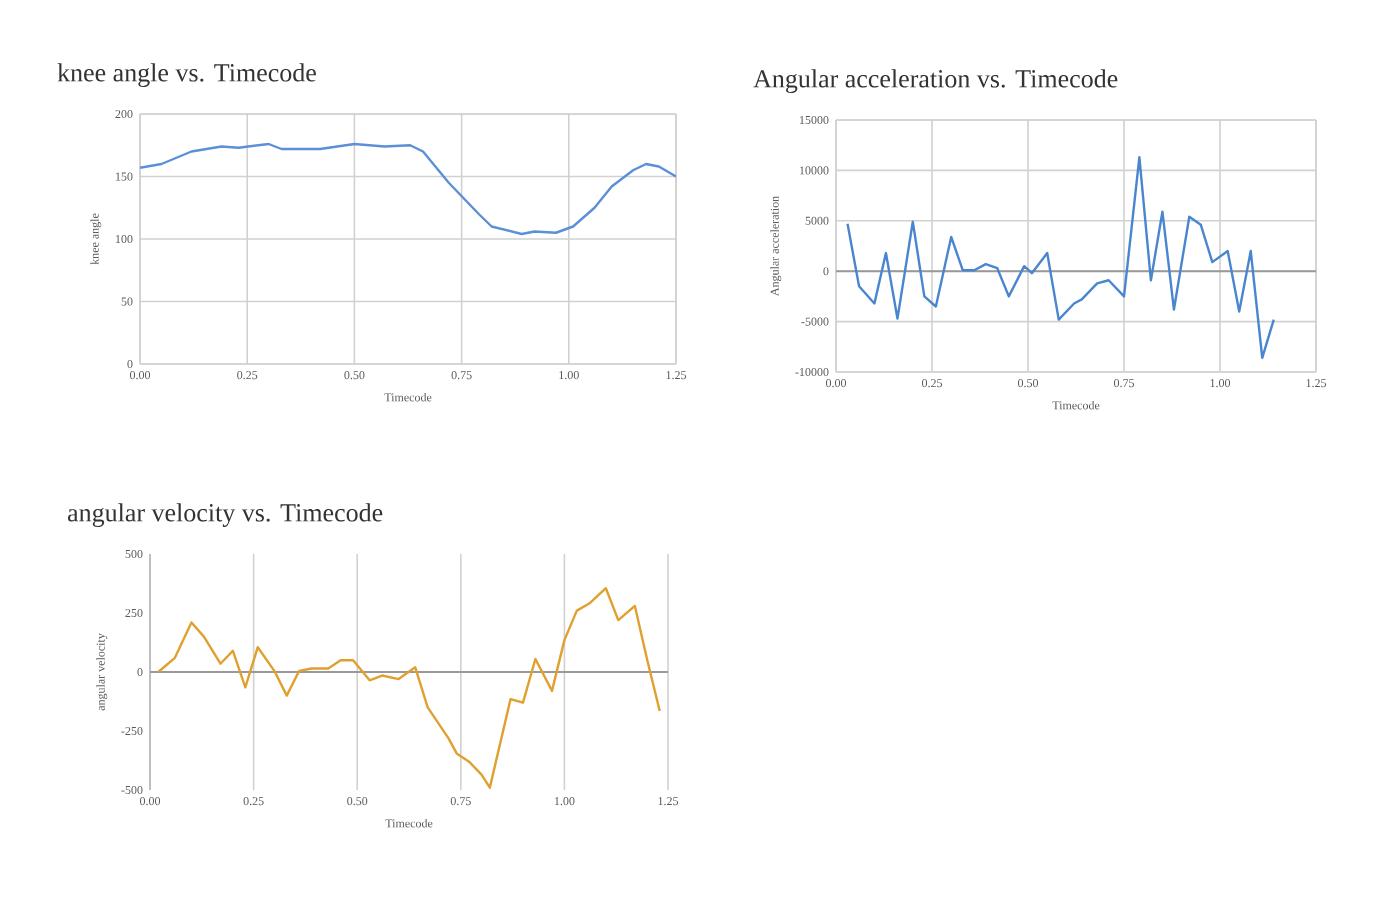  I want to click on chart-title: knee angle vs. Timecode, so click(186, 75).